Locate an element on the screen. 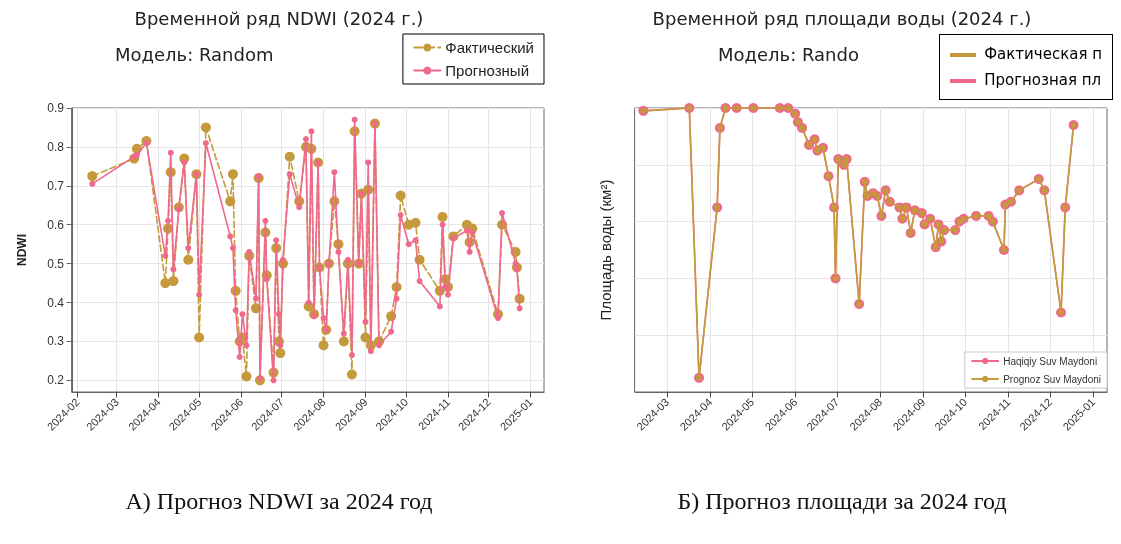 Image resolution: width=1121 pixels, height=544 pixels. chart-title: Временной ряд площади воды (2024 г.) is located at coordinates (842, 18).